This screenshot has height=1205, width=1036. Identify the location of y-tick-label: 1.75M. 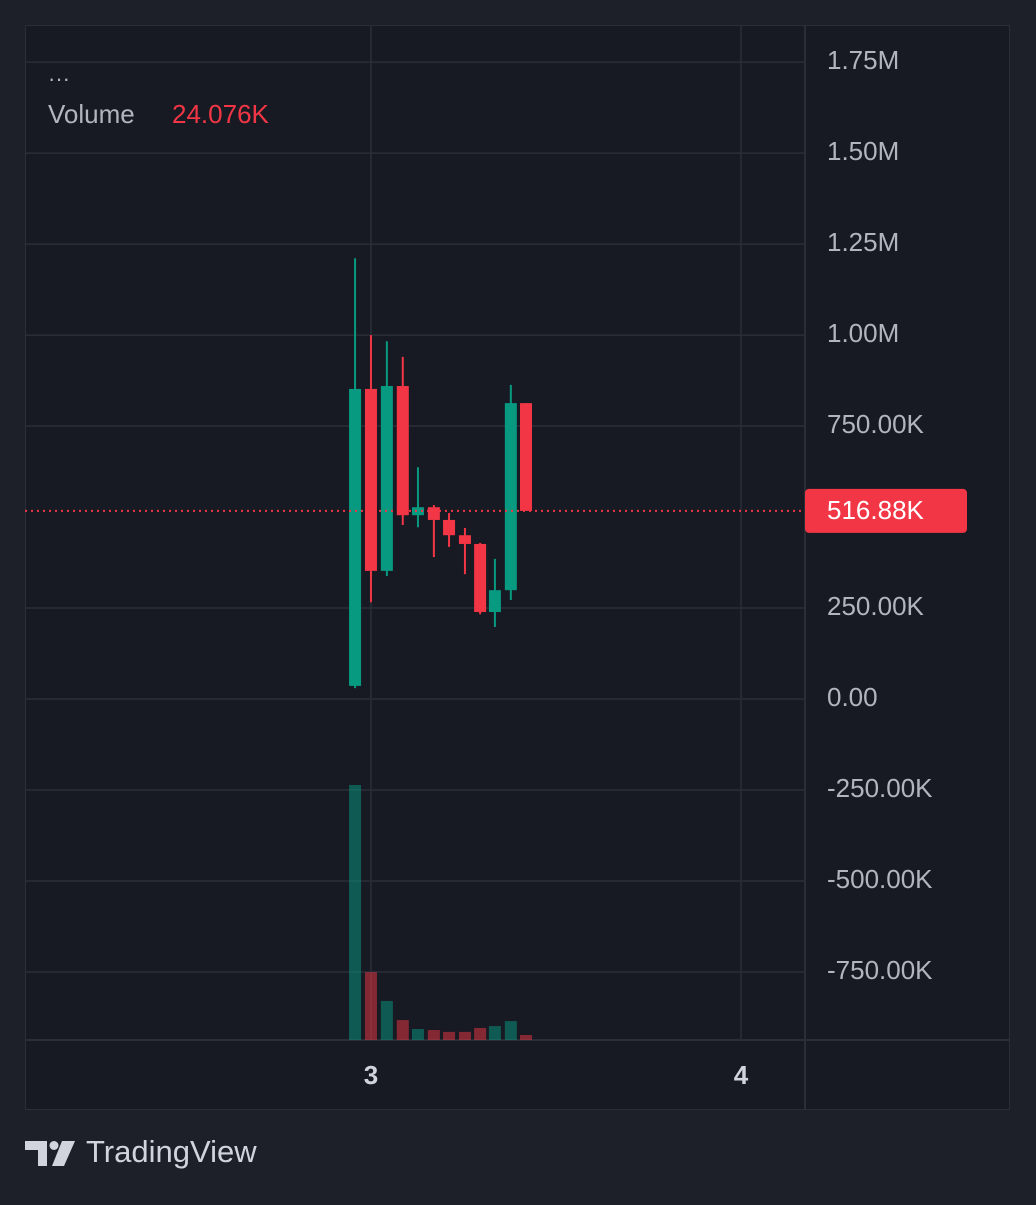
(863, 60).